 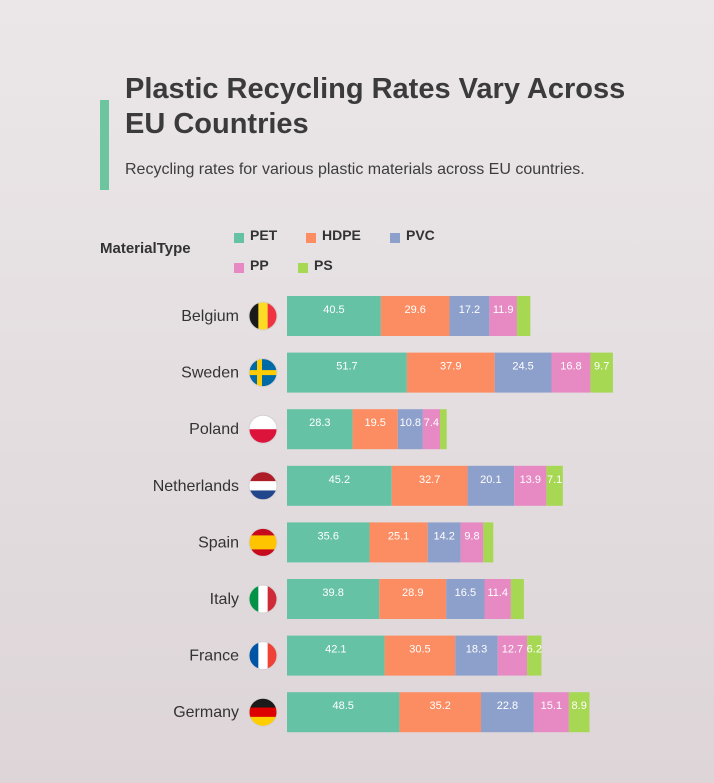 What do you see at coordinates (328, 536) in the screenshot?
I see `data-label: 35.6` at bounding box center [328, 536].